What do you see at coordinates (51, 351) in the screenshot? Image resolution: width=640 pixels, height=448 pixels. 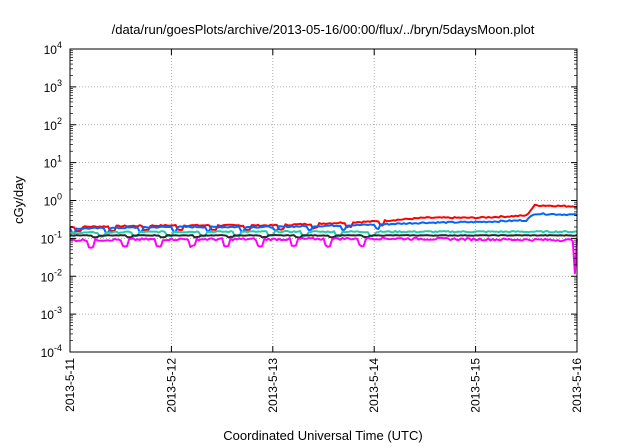 I see `y-tick-label: 10⁻⁴` at bounding box center [51, 351].